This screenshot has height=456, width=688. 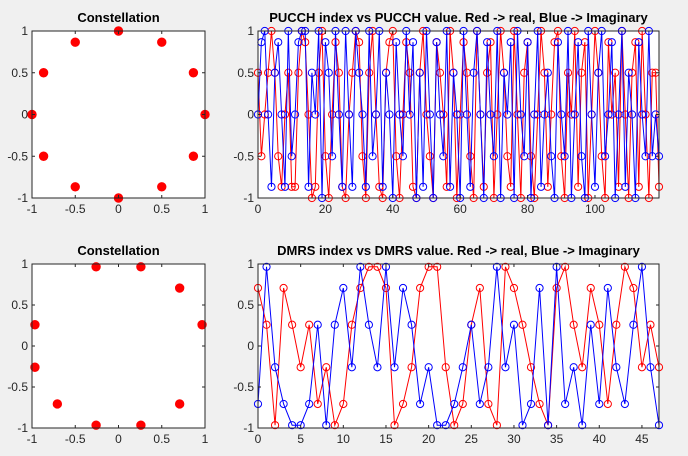 What do you see at coordinates (461, 209) in the screenshot?
I see `x-tick-label: 60` at bounding box center [461, 209].